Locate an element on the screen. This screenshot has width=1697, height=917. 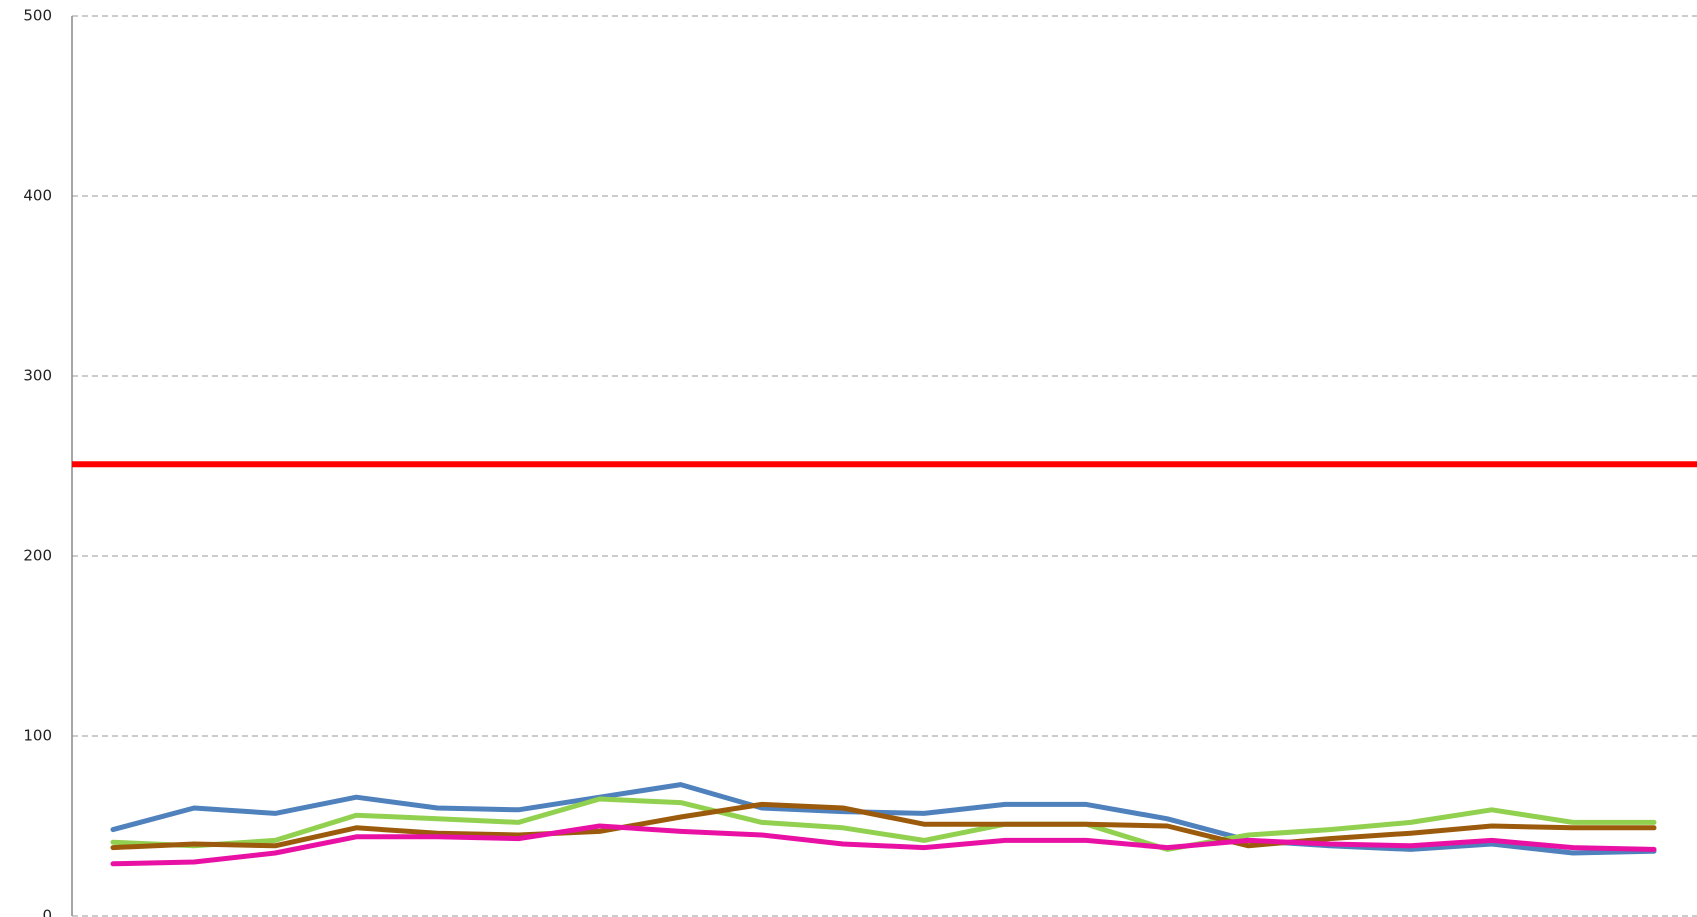
y-tick-label: 500 is located at coordinates (37, 16).